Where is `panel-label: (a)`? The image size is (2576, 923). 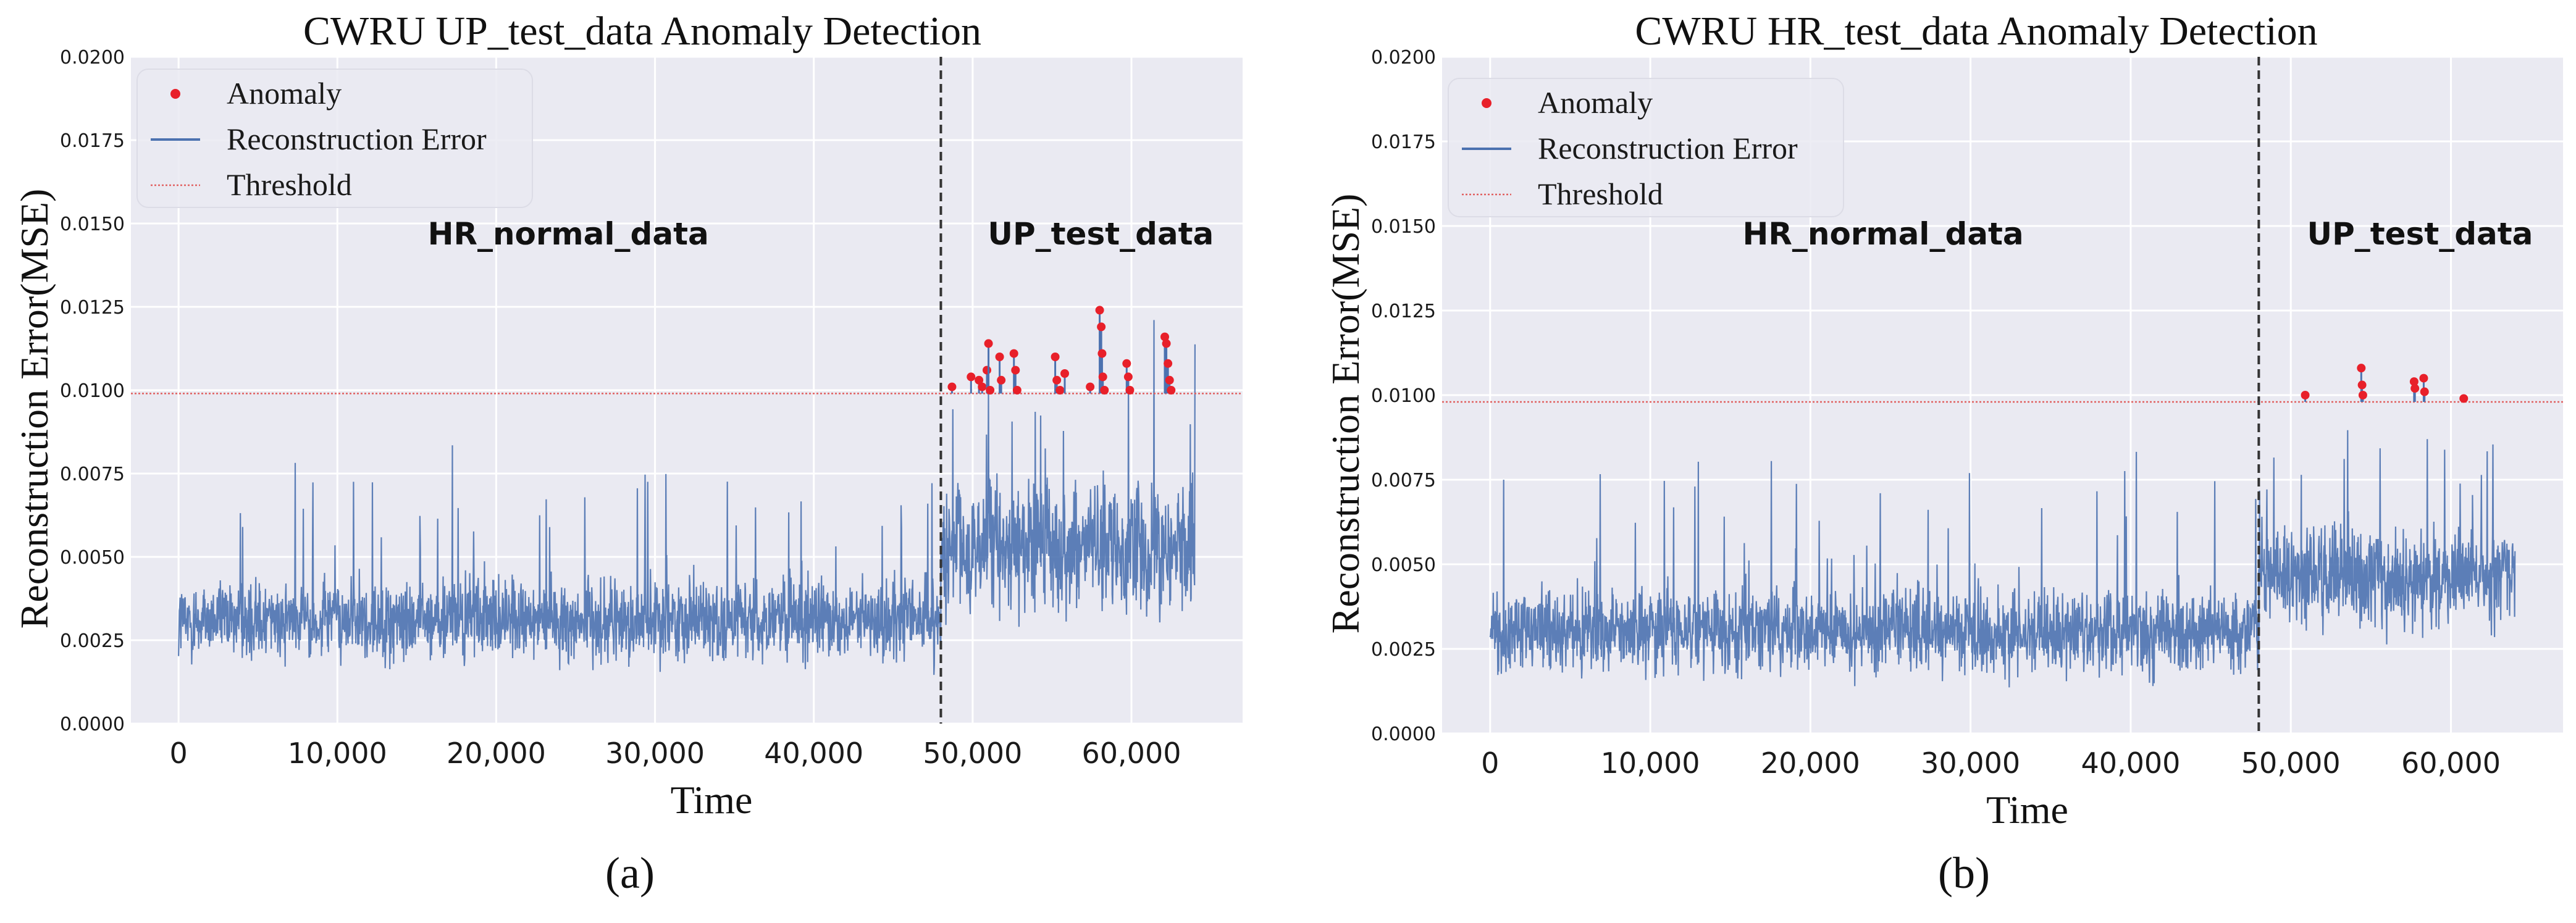 panel-label: (a) is located at coordinates (630, 873).